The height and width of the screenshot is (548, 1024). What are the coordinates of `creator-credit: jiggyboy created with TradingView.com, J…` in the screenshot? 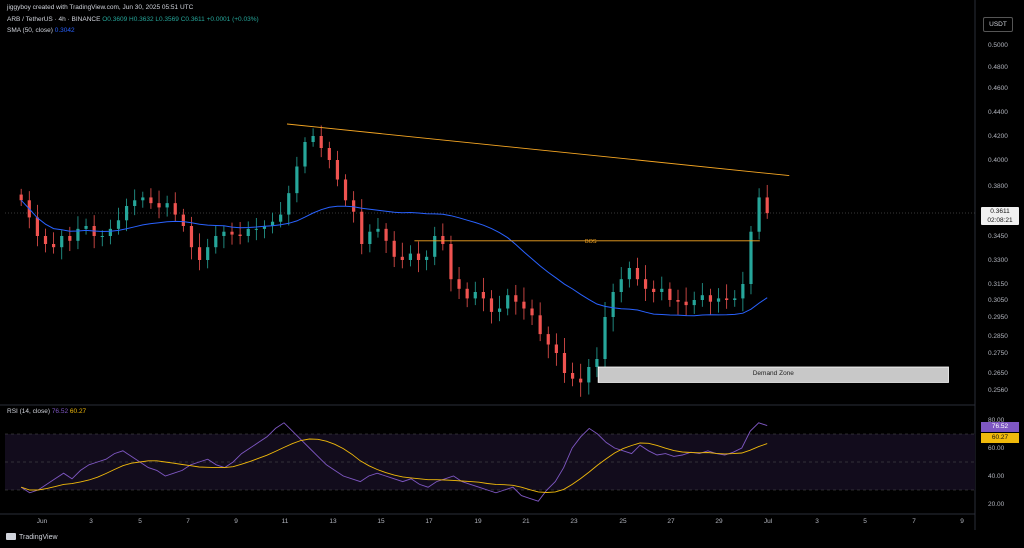 It's located at (100, 7).